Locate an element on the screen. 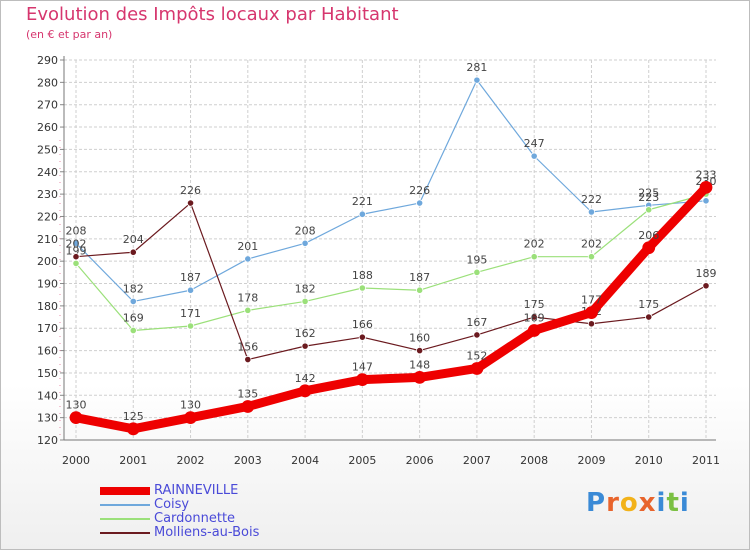 The width and height of the screenshot is (750, 550). data-label-rainneville: 130 is located at coordinates (190, 405).